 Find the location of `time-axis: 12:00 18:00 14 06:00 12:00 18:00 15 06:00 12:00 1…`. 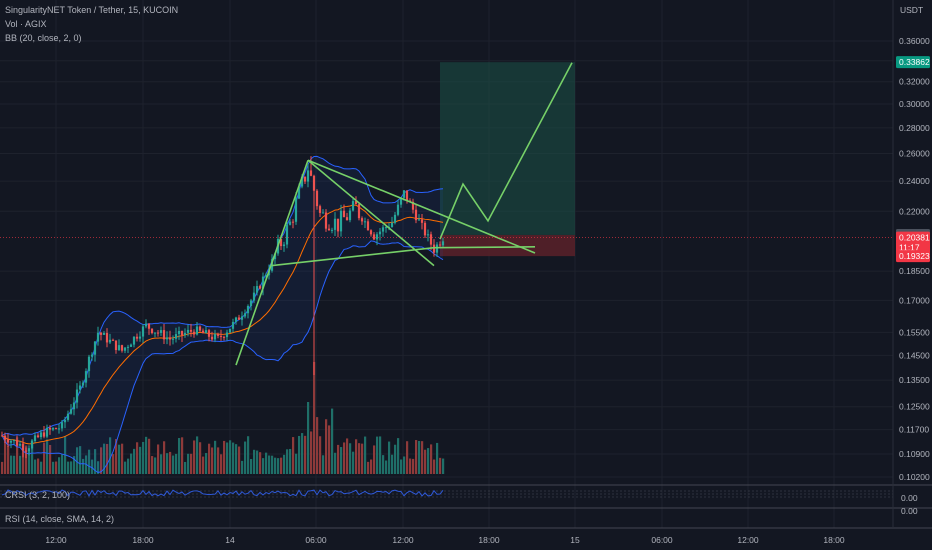

time-axis: 12:00 18:00 14 06:00 12:00 18:00 15 06:00 12:00 1… is located at coordinates (445, 540).